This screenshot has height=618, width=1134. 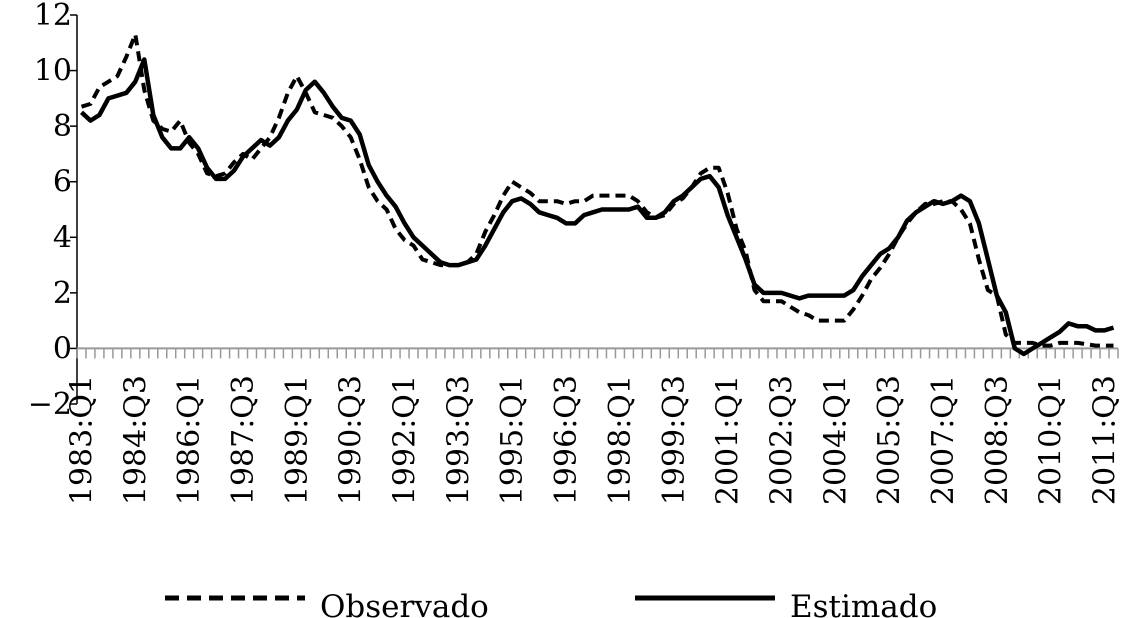 What do you see at coordinates (81, 440) in the screenshot?
I see `x-tick-label: 1983:Q1` at bounding box center [81, 440].